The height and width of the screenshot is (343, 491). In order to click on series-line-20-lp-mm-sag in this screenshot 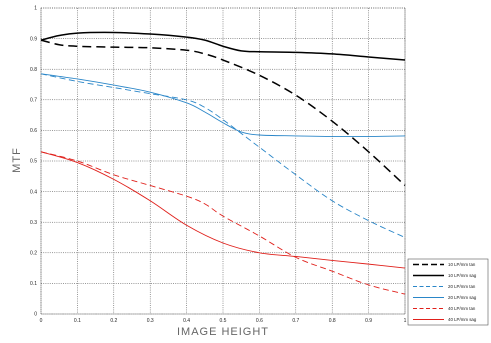, I will do `click(223, 105)`.